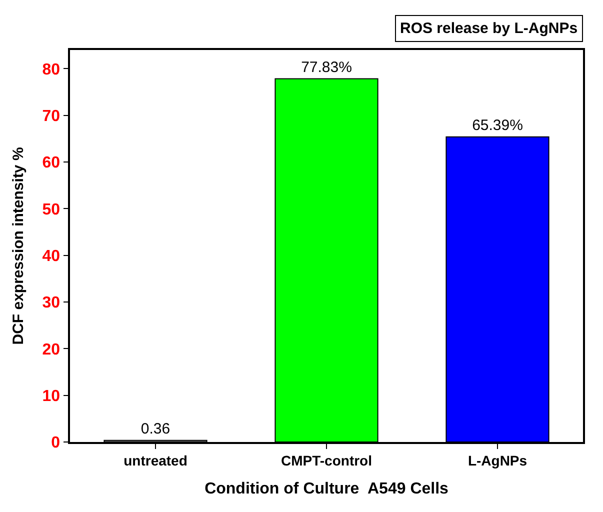 This screenshot has height=512, width=603. What do you see at coordinates (155, 429) in the screenshot?
I see `data-label: 0.36` at bounding box center [155, 429].